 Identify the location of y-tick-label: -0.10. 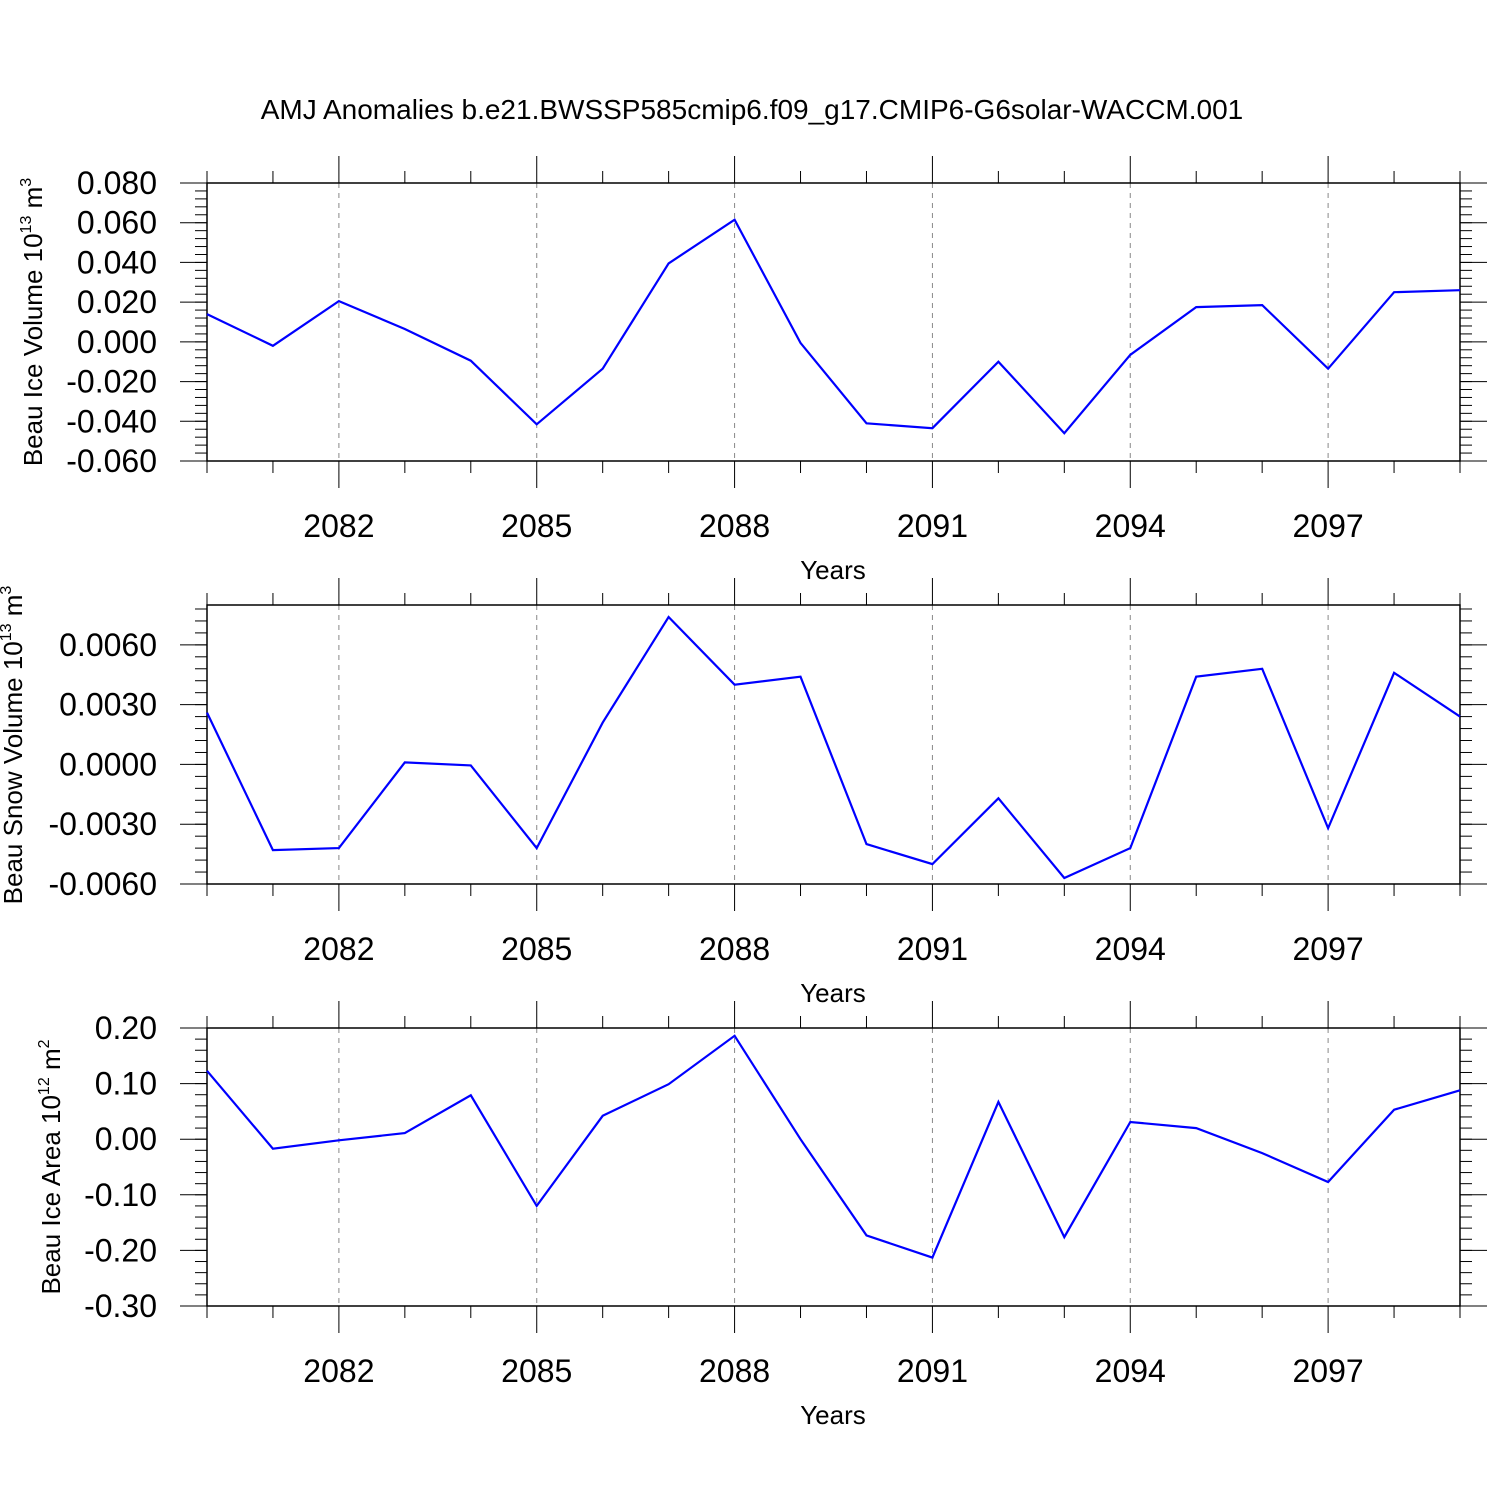
(120, 1195).